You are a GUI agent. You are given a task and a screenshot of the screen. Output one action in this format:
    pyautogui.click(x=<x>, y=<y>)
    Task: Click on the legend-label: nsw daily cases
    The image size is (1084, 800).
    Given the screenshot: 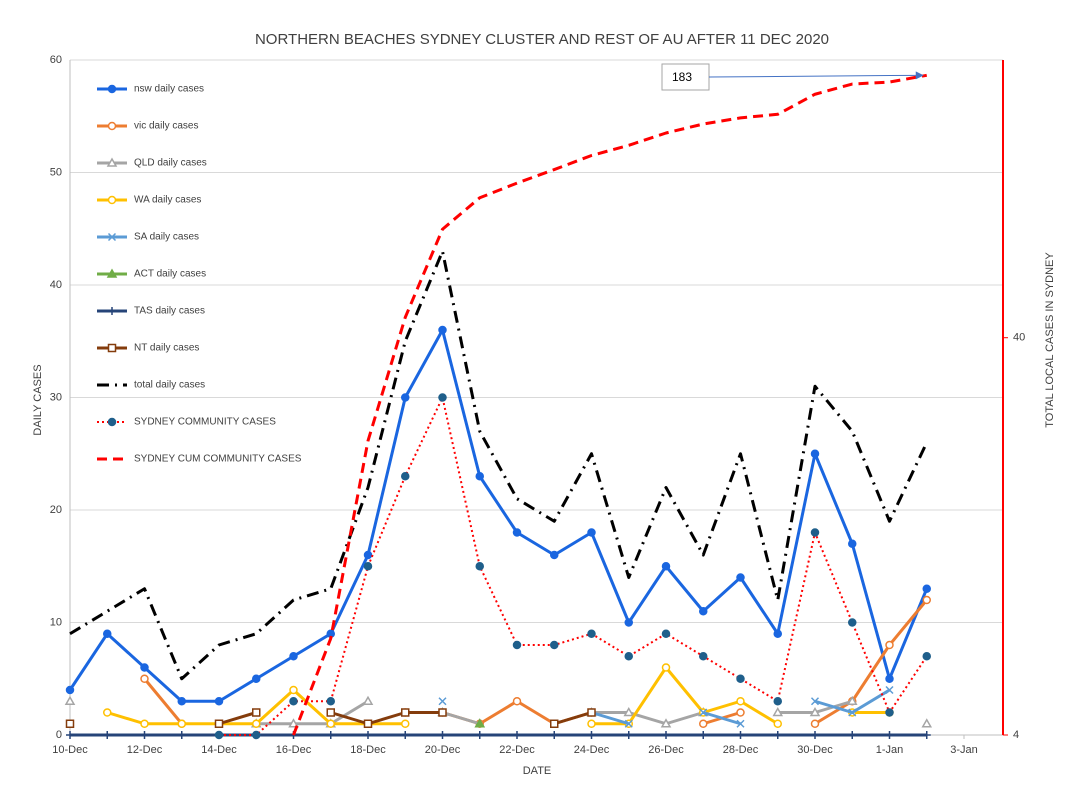 What is the action you would take?
    pyautogui.click(x=169, y=89)
    